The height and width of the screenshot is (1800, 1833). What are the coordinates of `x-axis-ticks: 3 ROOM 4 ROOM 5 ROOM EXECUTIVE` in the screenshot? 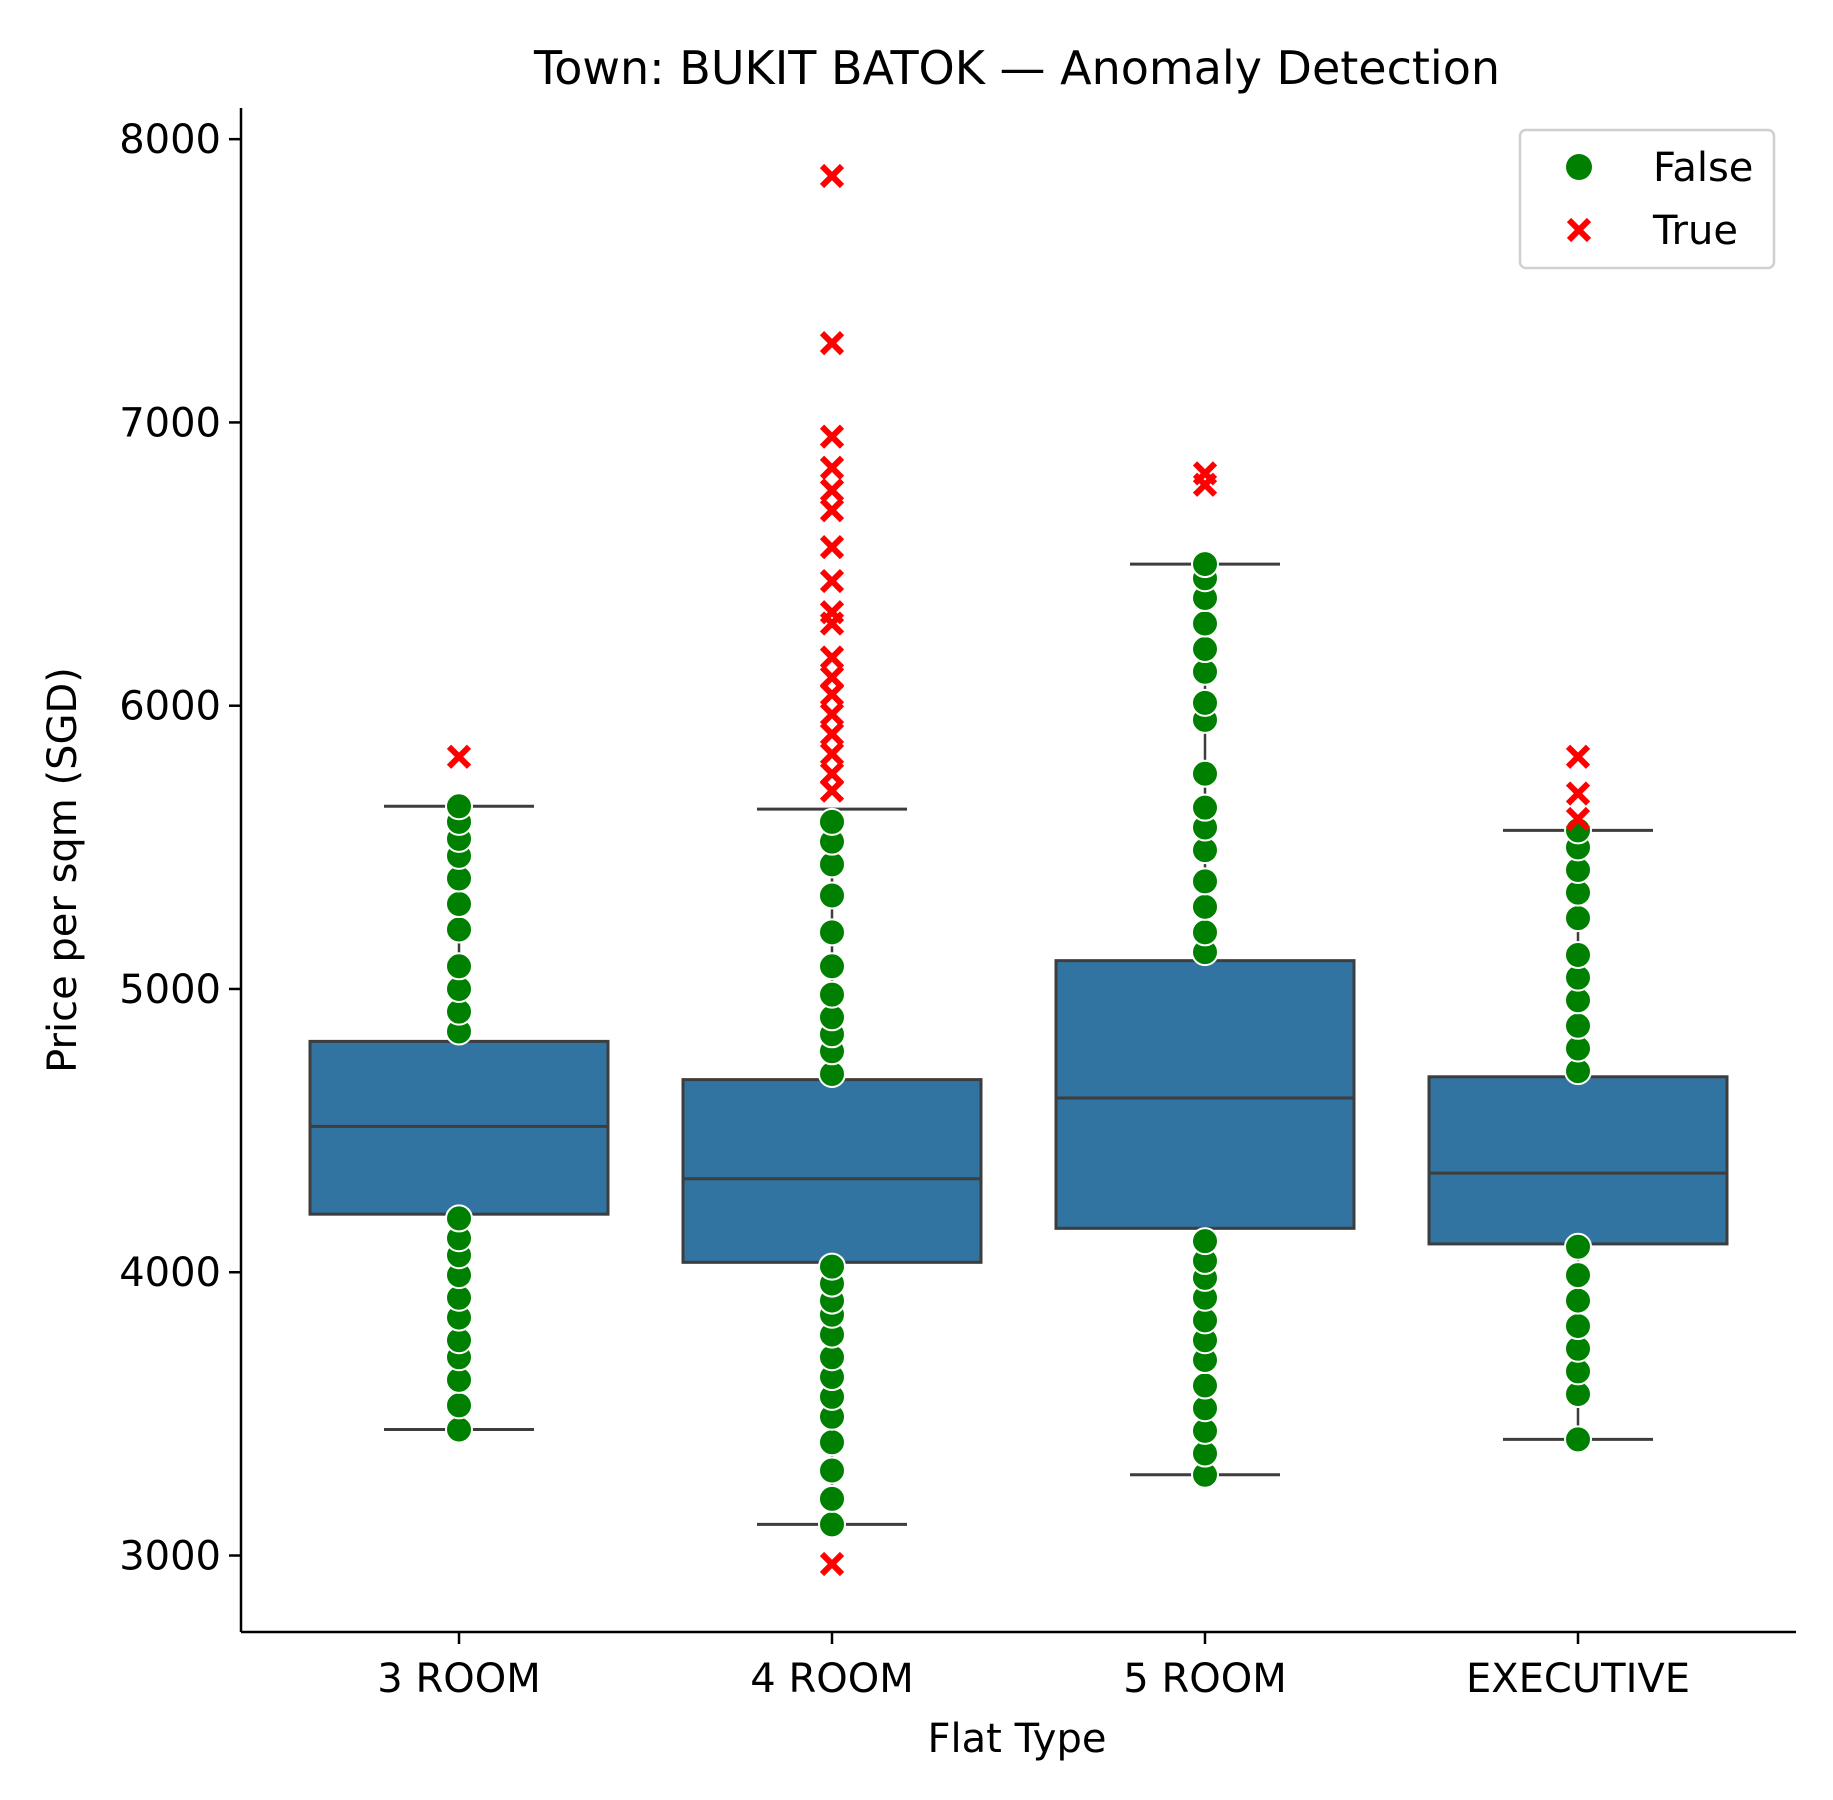 It's located at (1033, 1667).